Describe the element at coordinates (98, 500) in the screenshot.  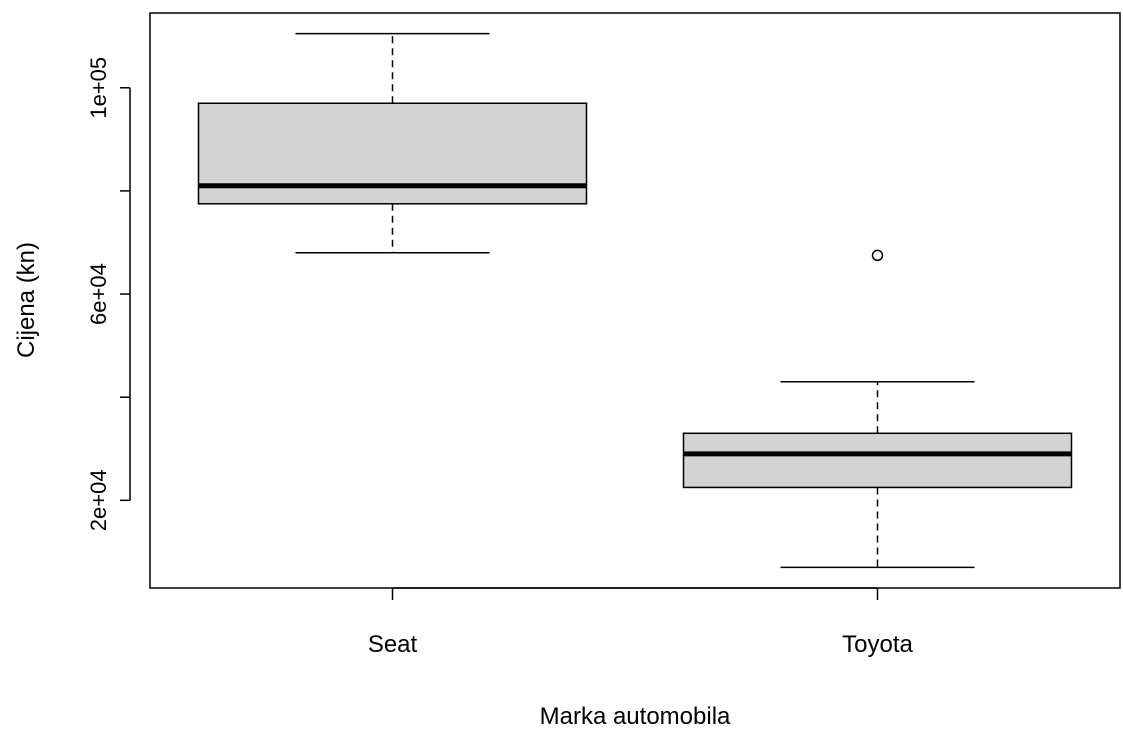
I see `y-tick-label: 2e+04` at that location.